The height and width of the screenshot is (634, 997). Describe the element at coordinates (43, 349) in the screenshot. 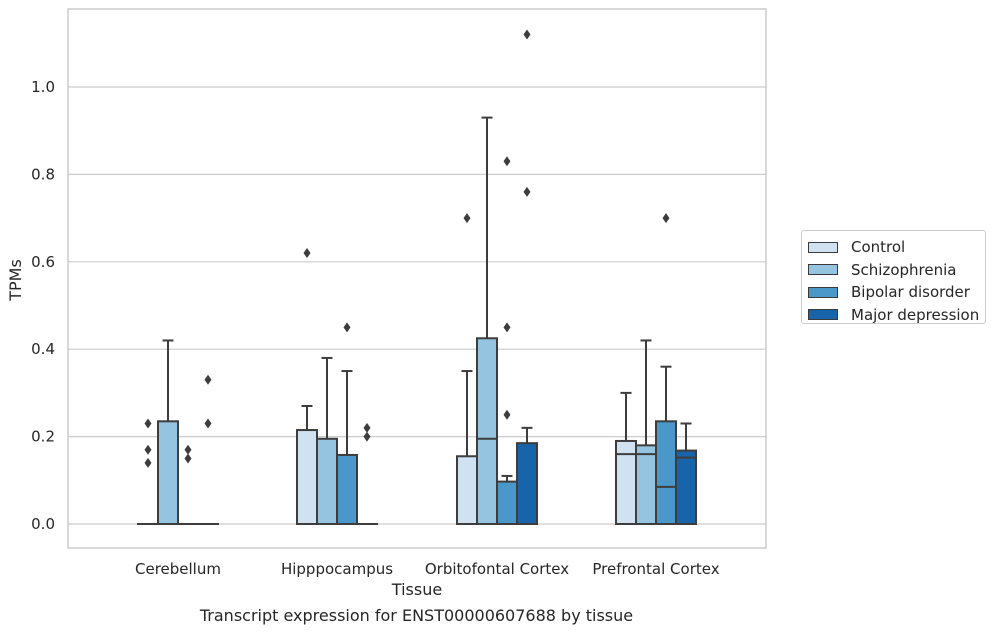

I see `y-tick-label-2: 0.4` at that location.